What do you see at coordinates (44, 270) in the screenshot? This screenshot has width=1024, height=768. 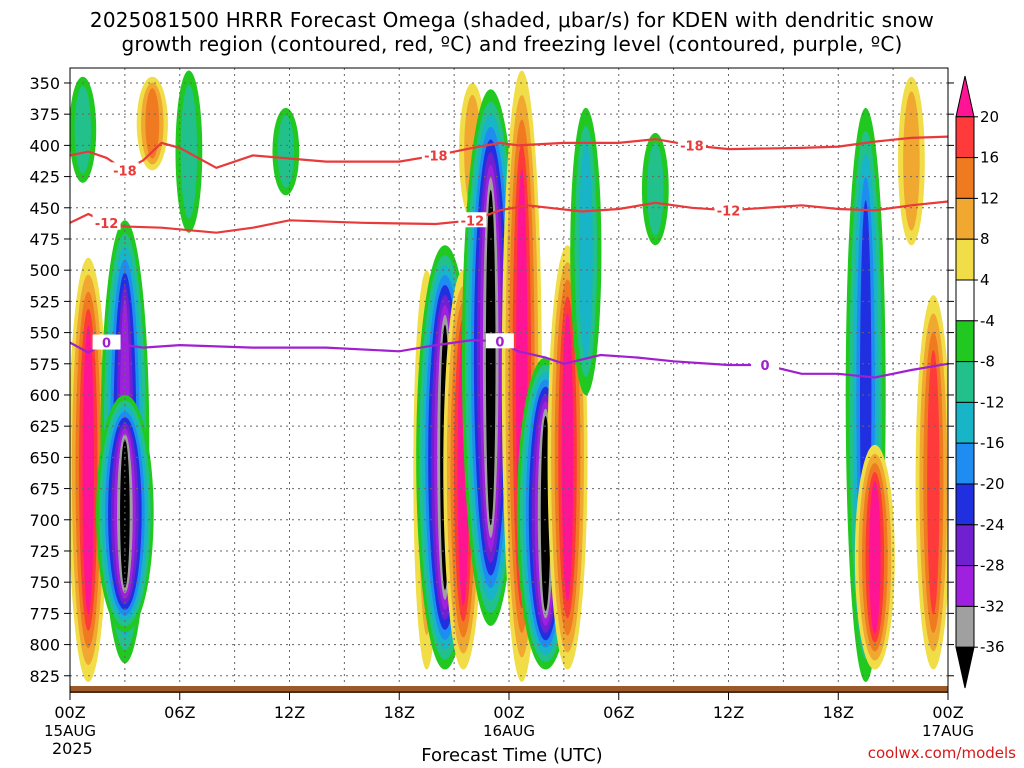 I see `y-tick-label-500: 500` at bounding box center [44, 270].